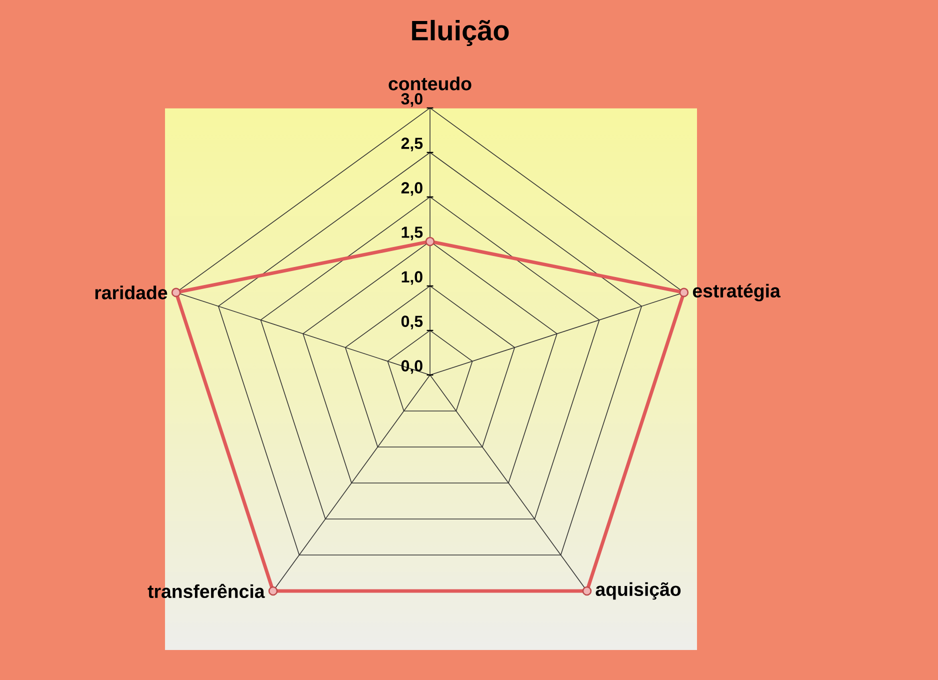  I want to click on y-tick-label: 2,0, so click(411, 189).